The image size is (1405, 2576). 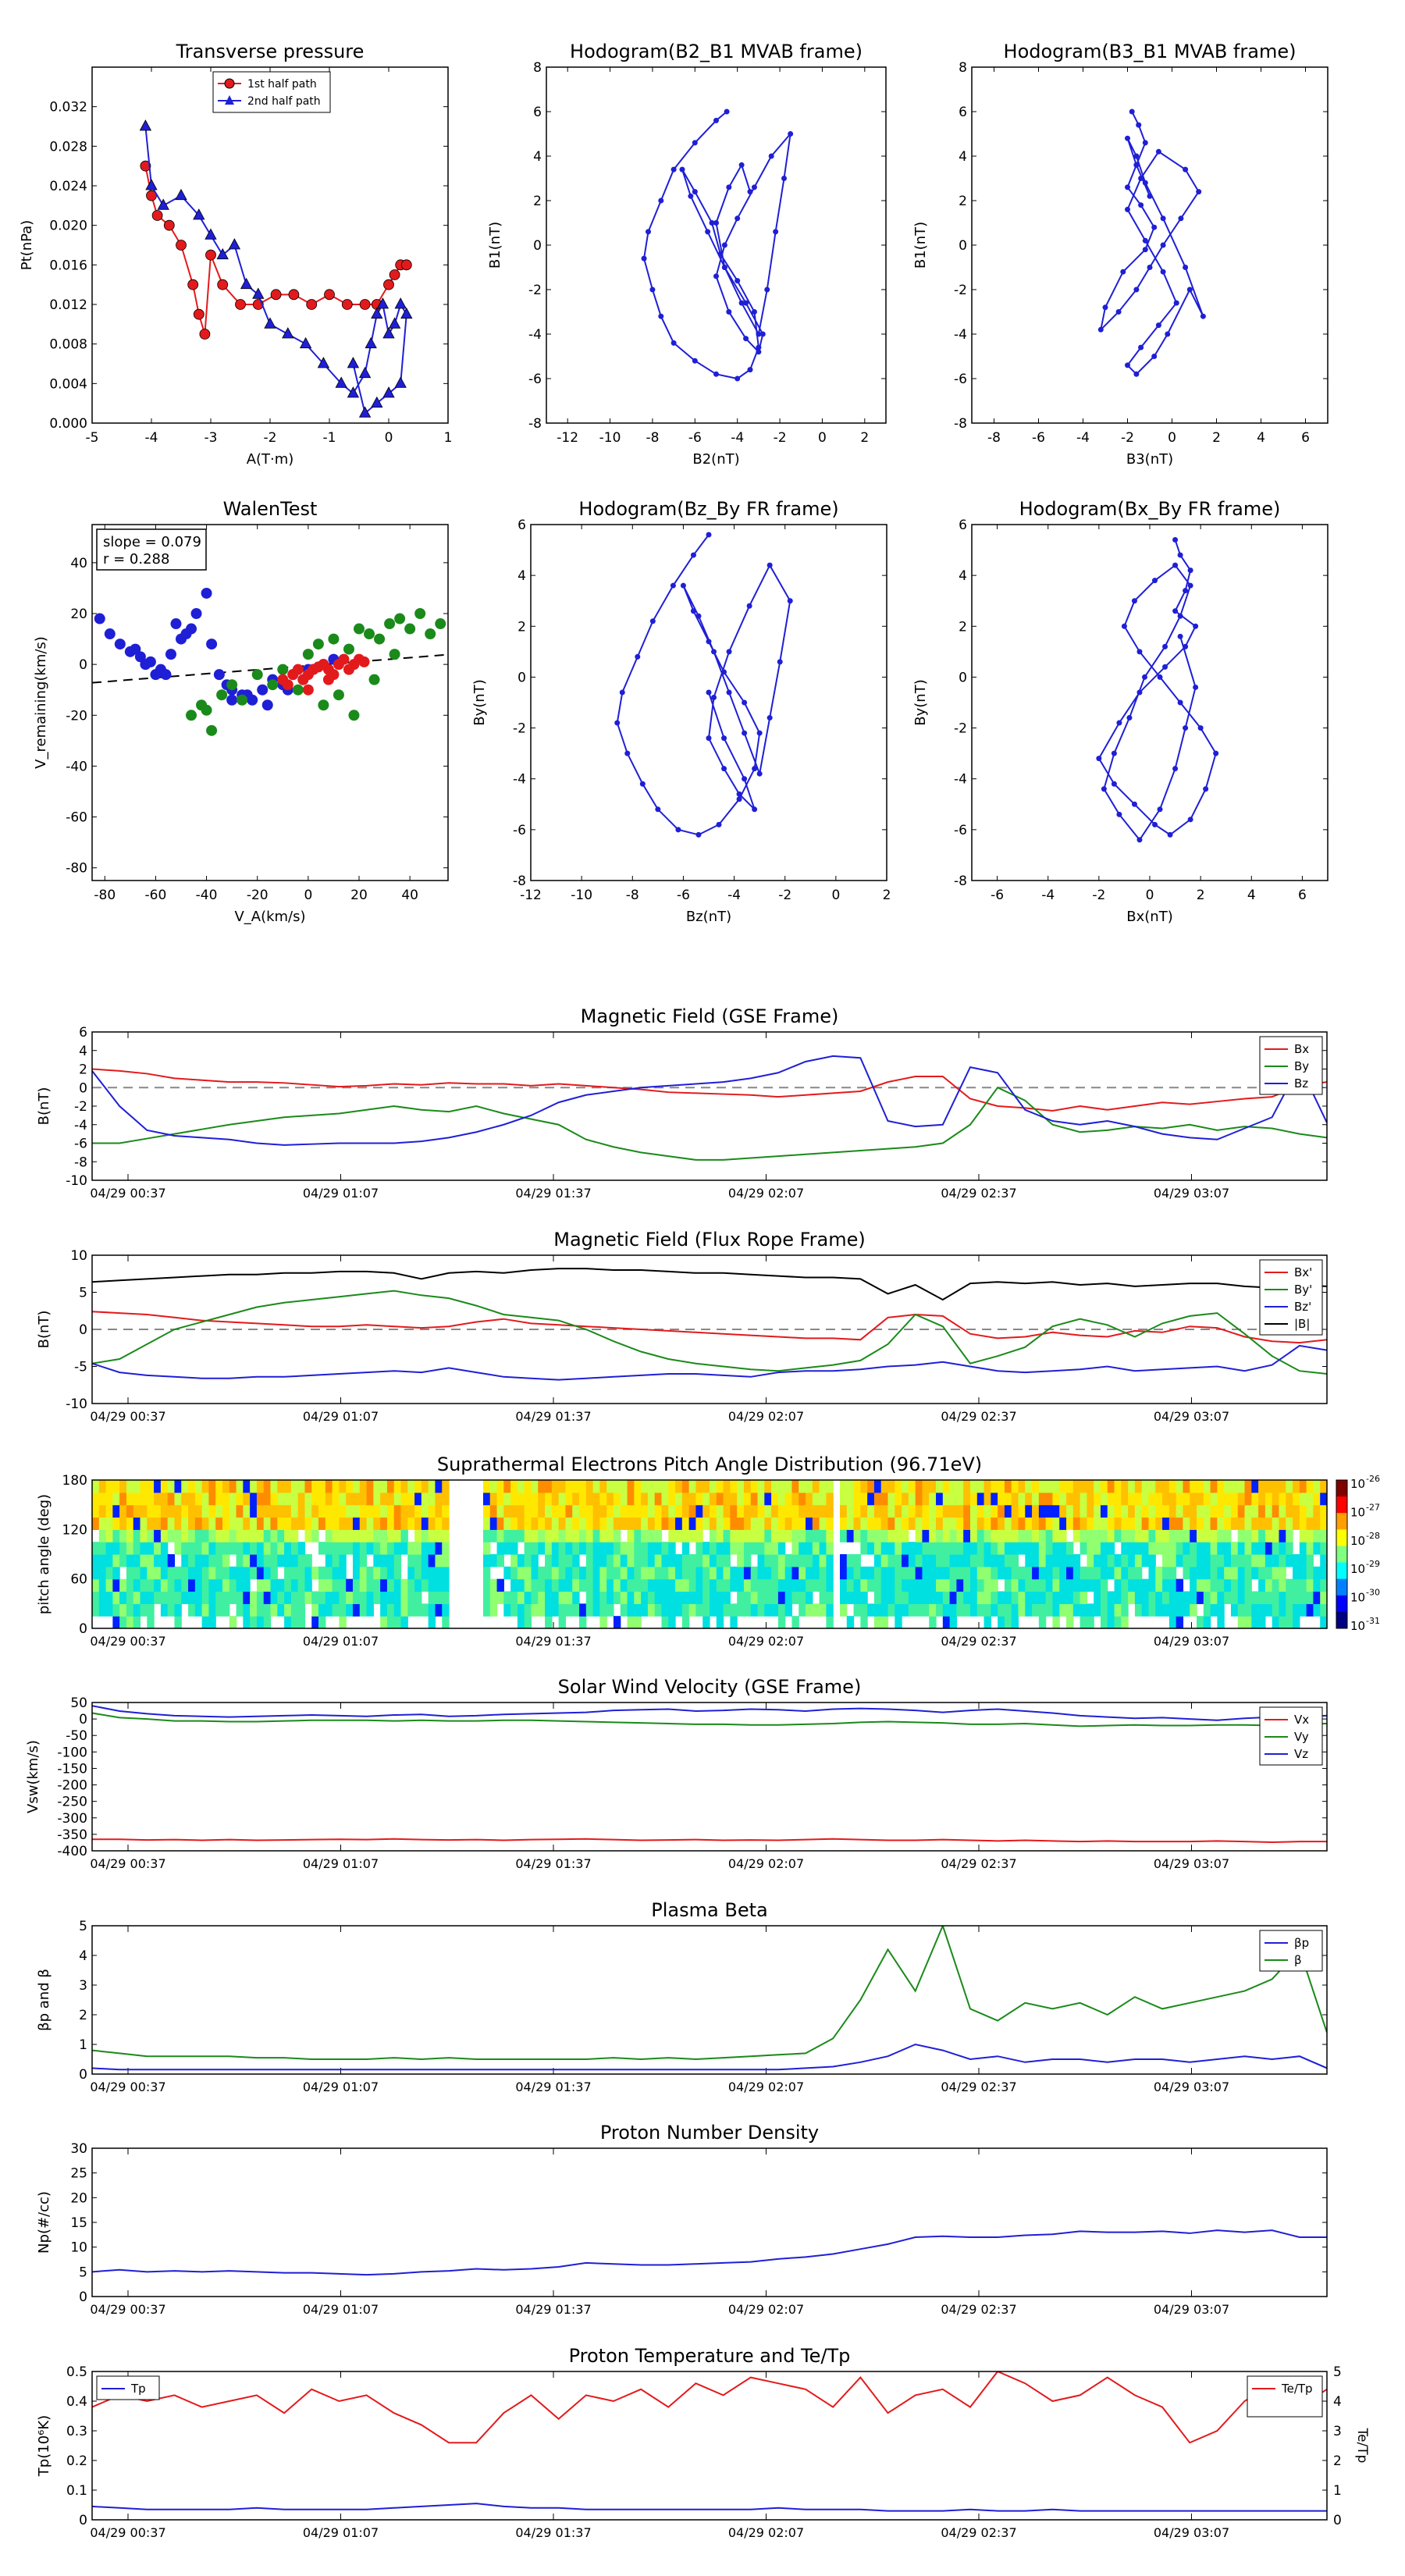 What do you see at coordinates (270, 245) in the screenshot?
I see `plot-frame` at bounding box center [270, 245].